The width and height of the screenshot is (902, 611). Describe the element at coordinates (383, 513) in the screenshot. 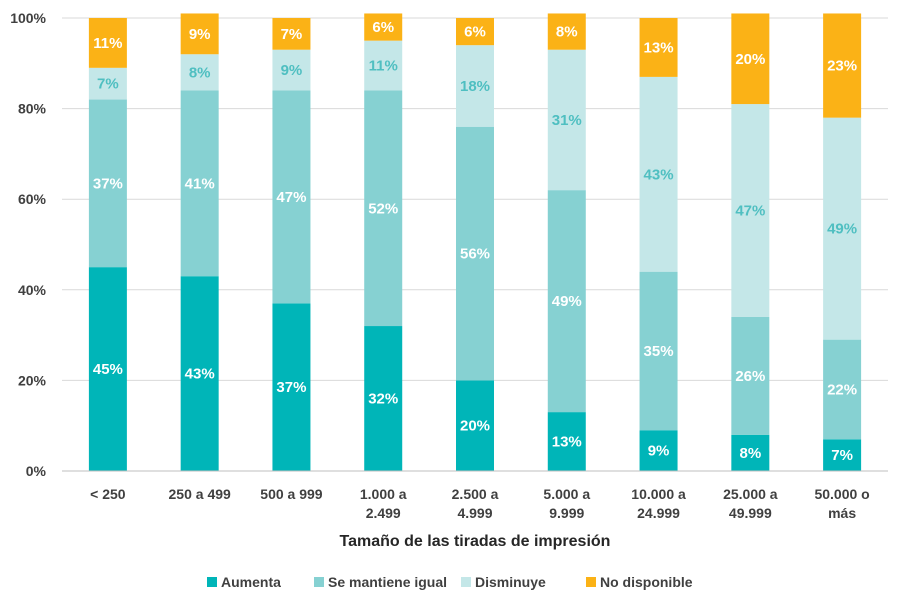

I see `x-tick-label: 2.499` at that location.